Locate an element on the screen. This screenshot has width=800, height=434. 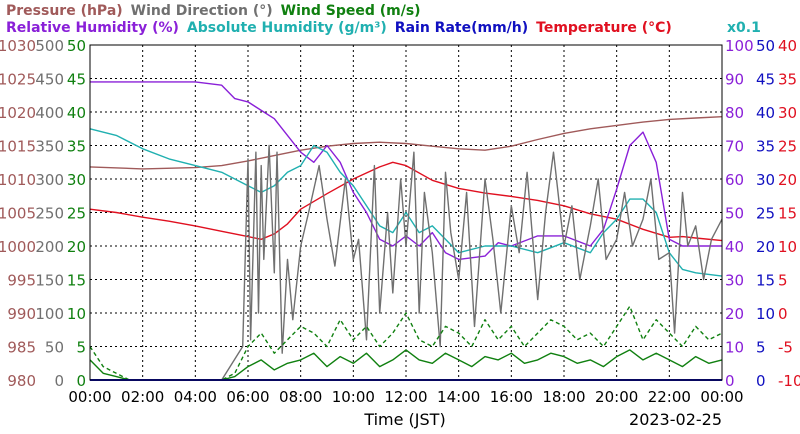
x-tick-label: 12:00 is located at coordinates (405, 397).